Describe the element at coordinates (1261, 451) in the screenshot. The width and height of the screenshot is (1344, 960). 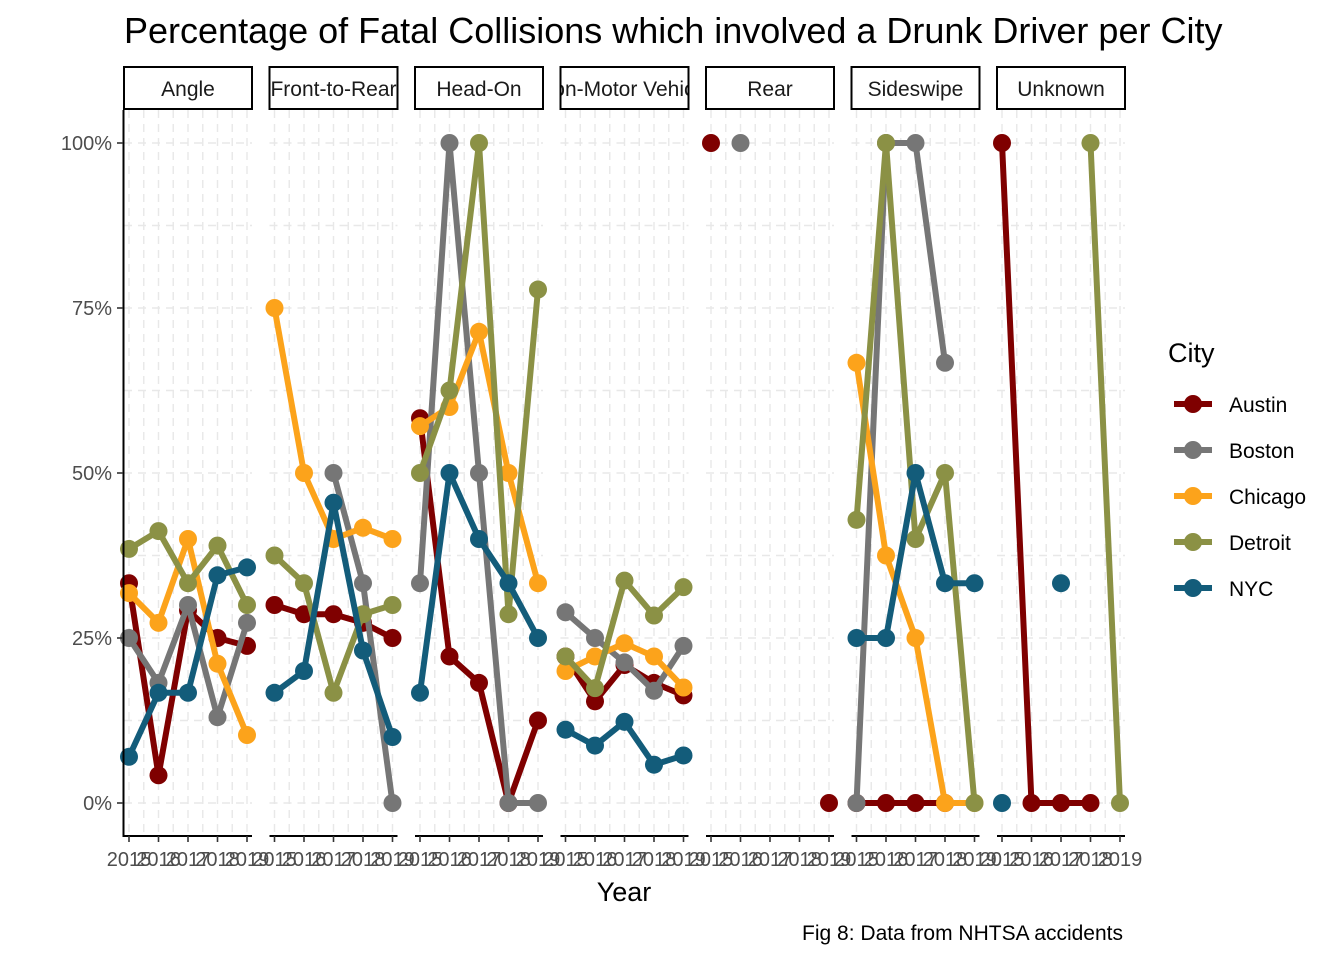
I see `legend-label: Boston` at that location.